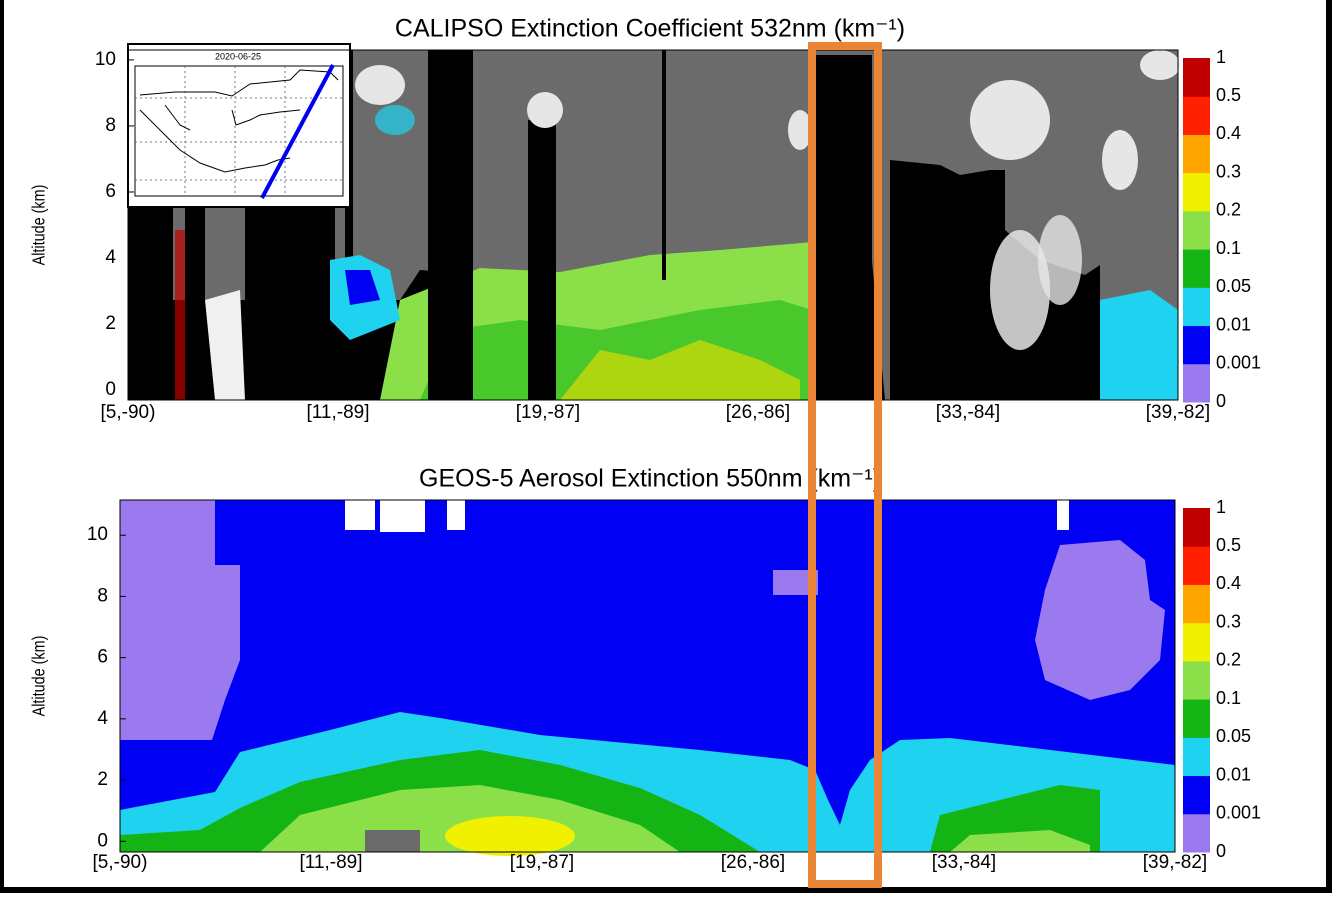 The height and width of the screenshot is (898, 1332). What do you see at coordinates (239, 121) in the screenshot?
I see `inset-coast` at bounding box center [239, 121].